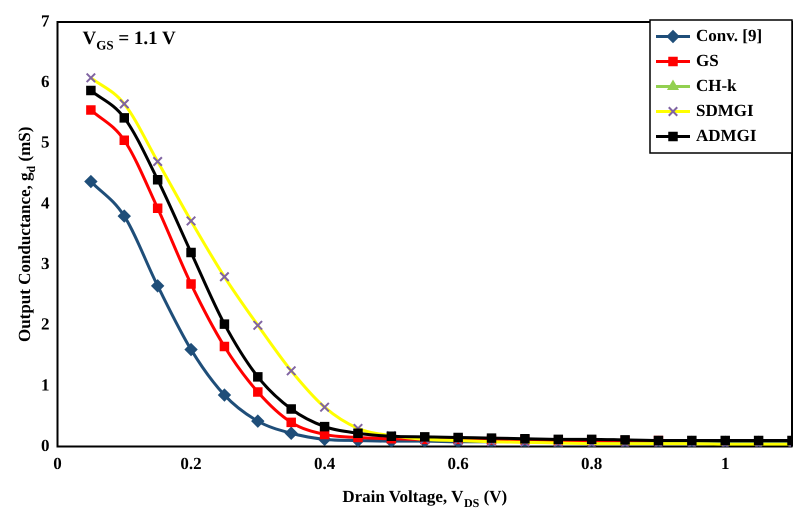  What do you see at coordinates (45, 202) in the screenshot?
I see `y-tick-label: 4` at bounding box center [45, 202].